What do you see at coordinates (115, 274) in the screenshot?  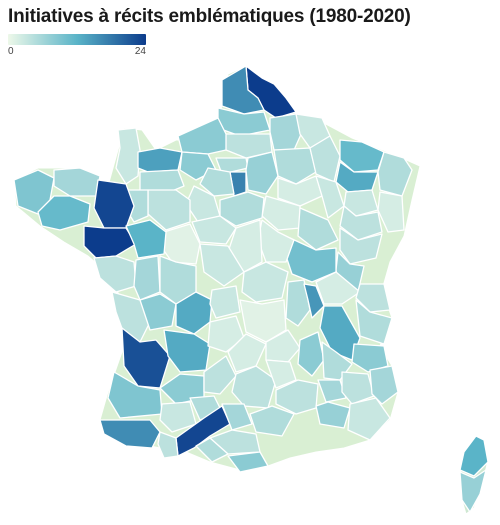 I see `department-vendee` at bounding box center [115, 274].